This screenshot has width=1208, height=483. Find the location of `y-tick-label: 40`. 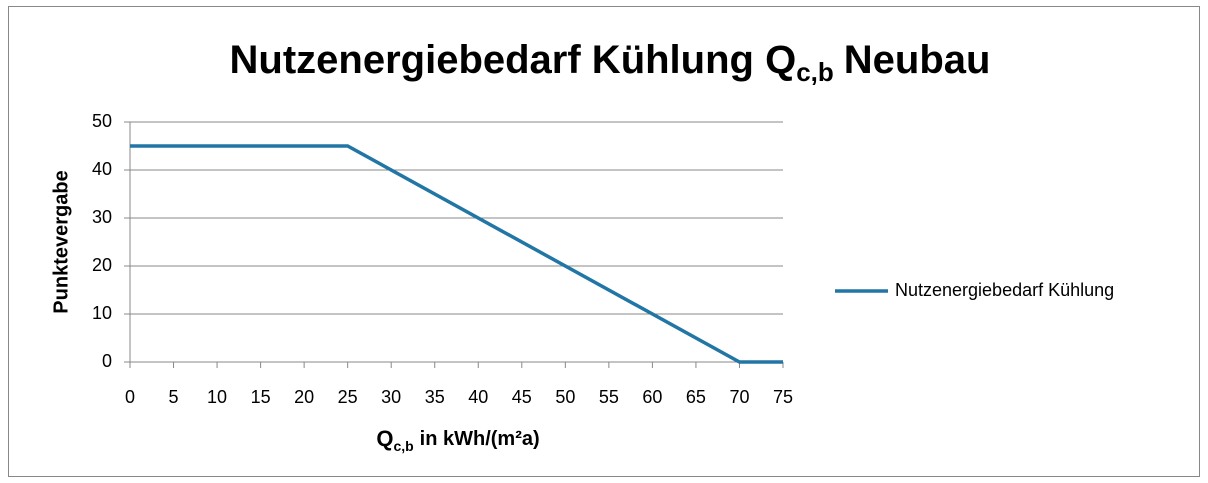

y-tick-label: 40 is located at coordinates (102, 169).